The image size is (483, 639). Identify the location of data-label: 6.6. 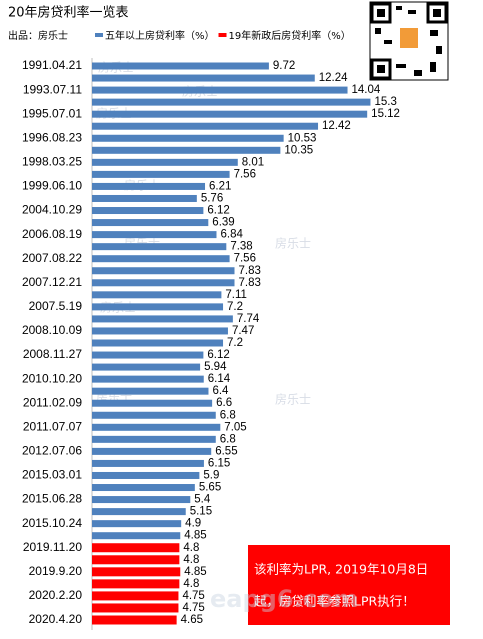
(224, 403).